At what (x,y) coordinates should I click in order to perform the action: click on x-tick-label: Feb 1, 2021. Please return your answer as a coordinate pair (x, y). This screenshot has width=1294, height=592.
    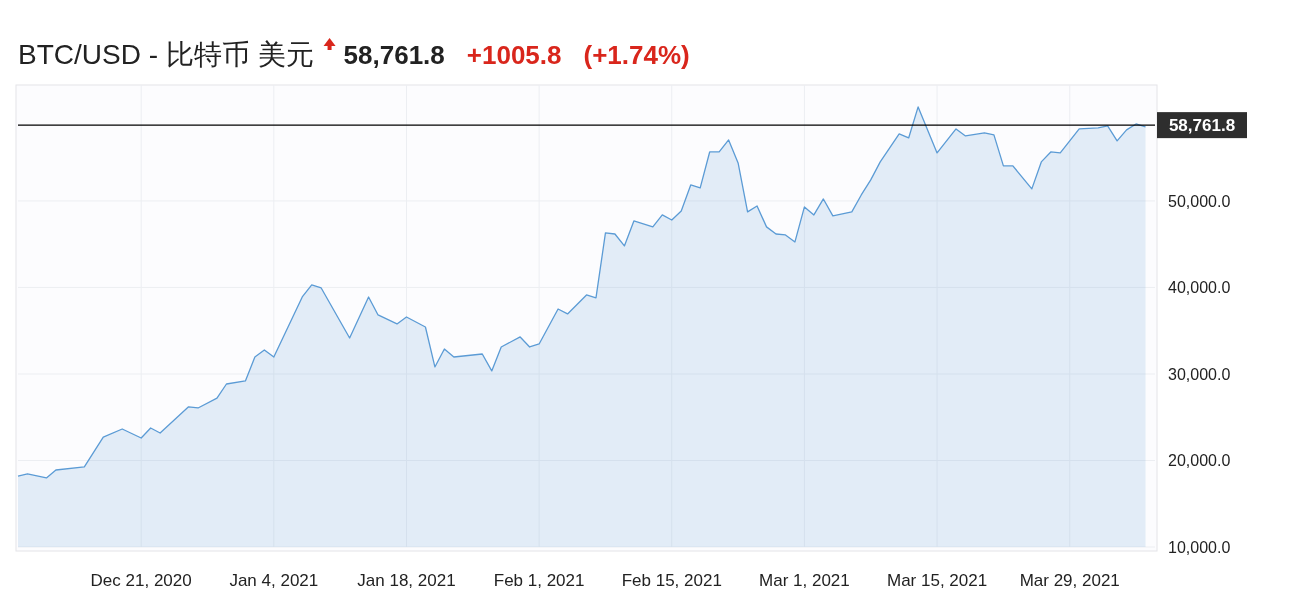
    Looking at the image, I should click on (539, 580).